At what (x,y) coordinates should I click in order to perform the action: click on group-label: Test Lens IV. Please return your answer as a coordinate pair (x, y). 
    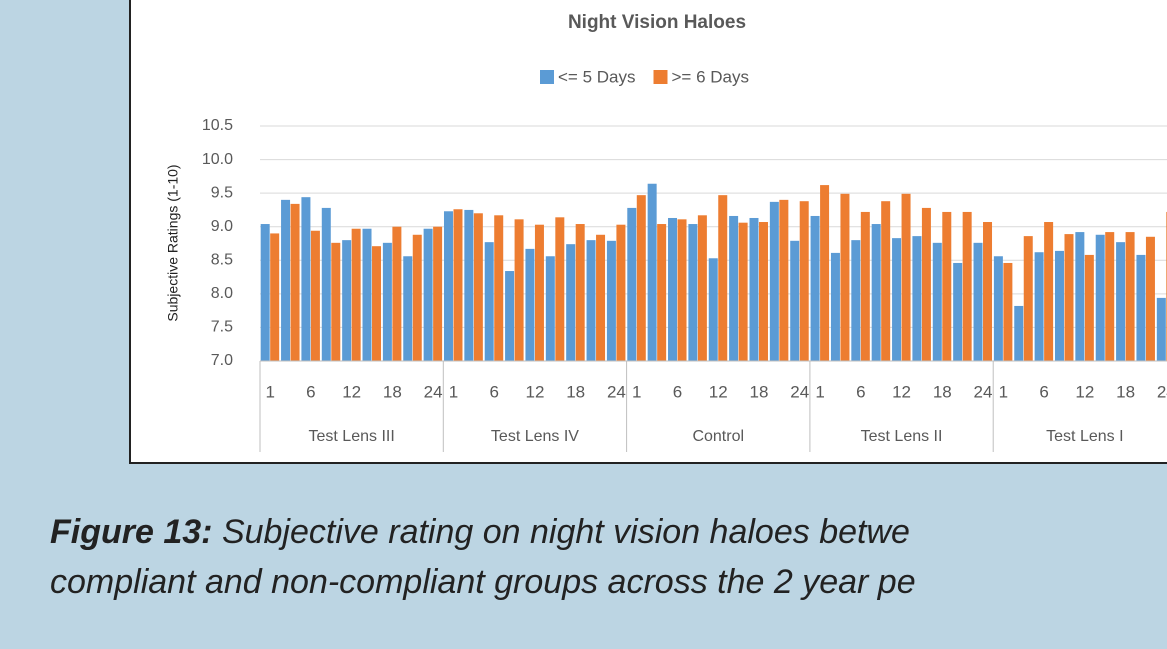
    Looking at the image, I should click on (535, 436).